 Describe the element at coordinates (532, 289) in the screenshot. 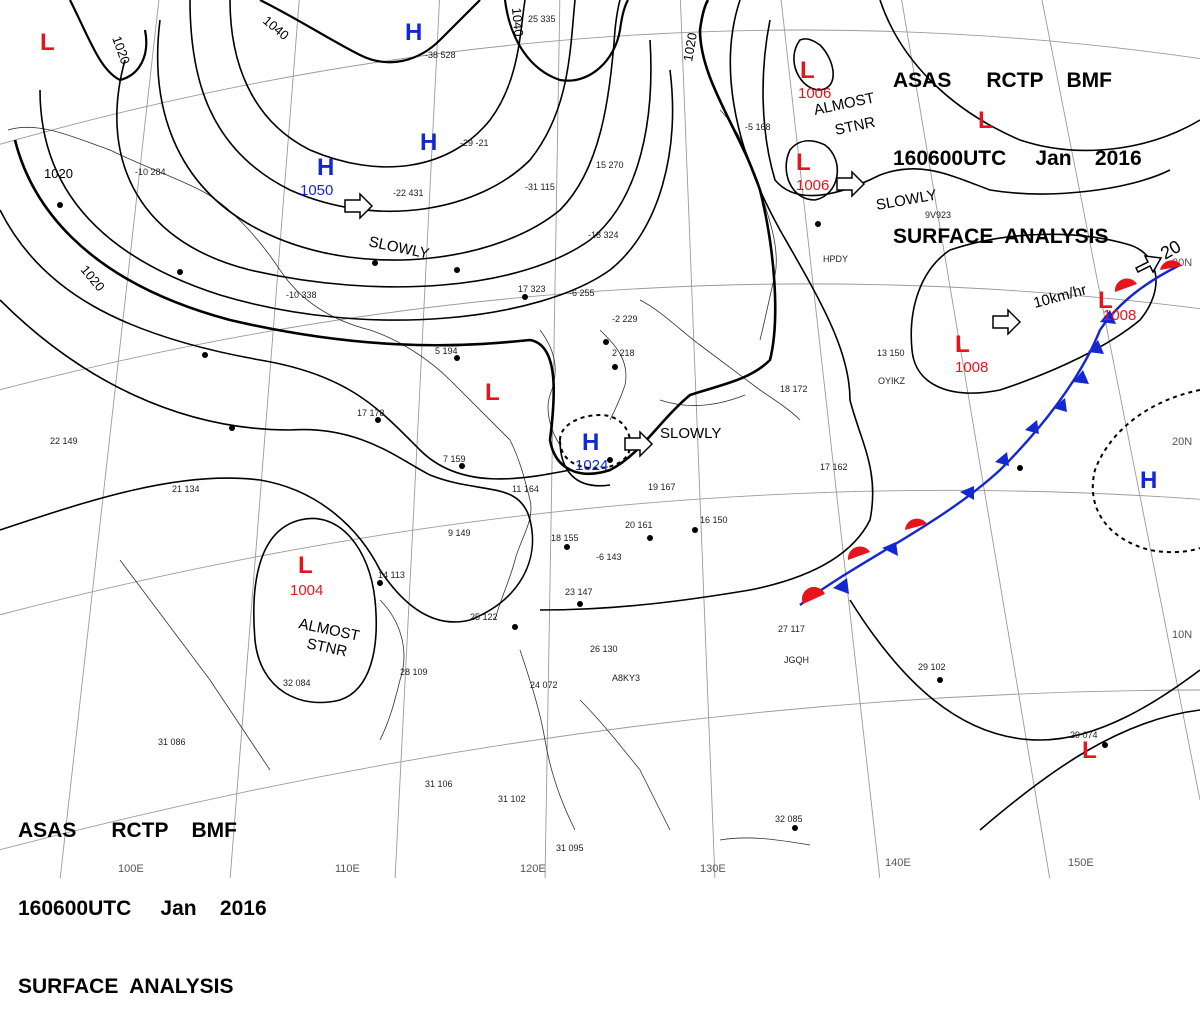

I see `station-obs: 17 323` at that location.